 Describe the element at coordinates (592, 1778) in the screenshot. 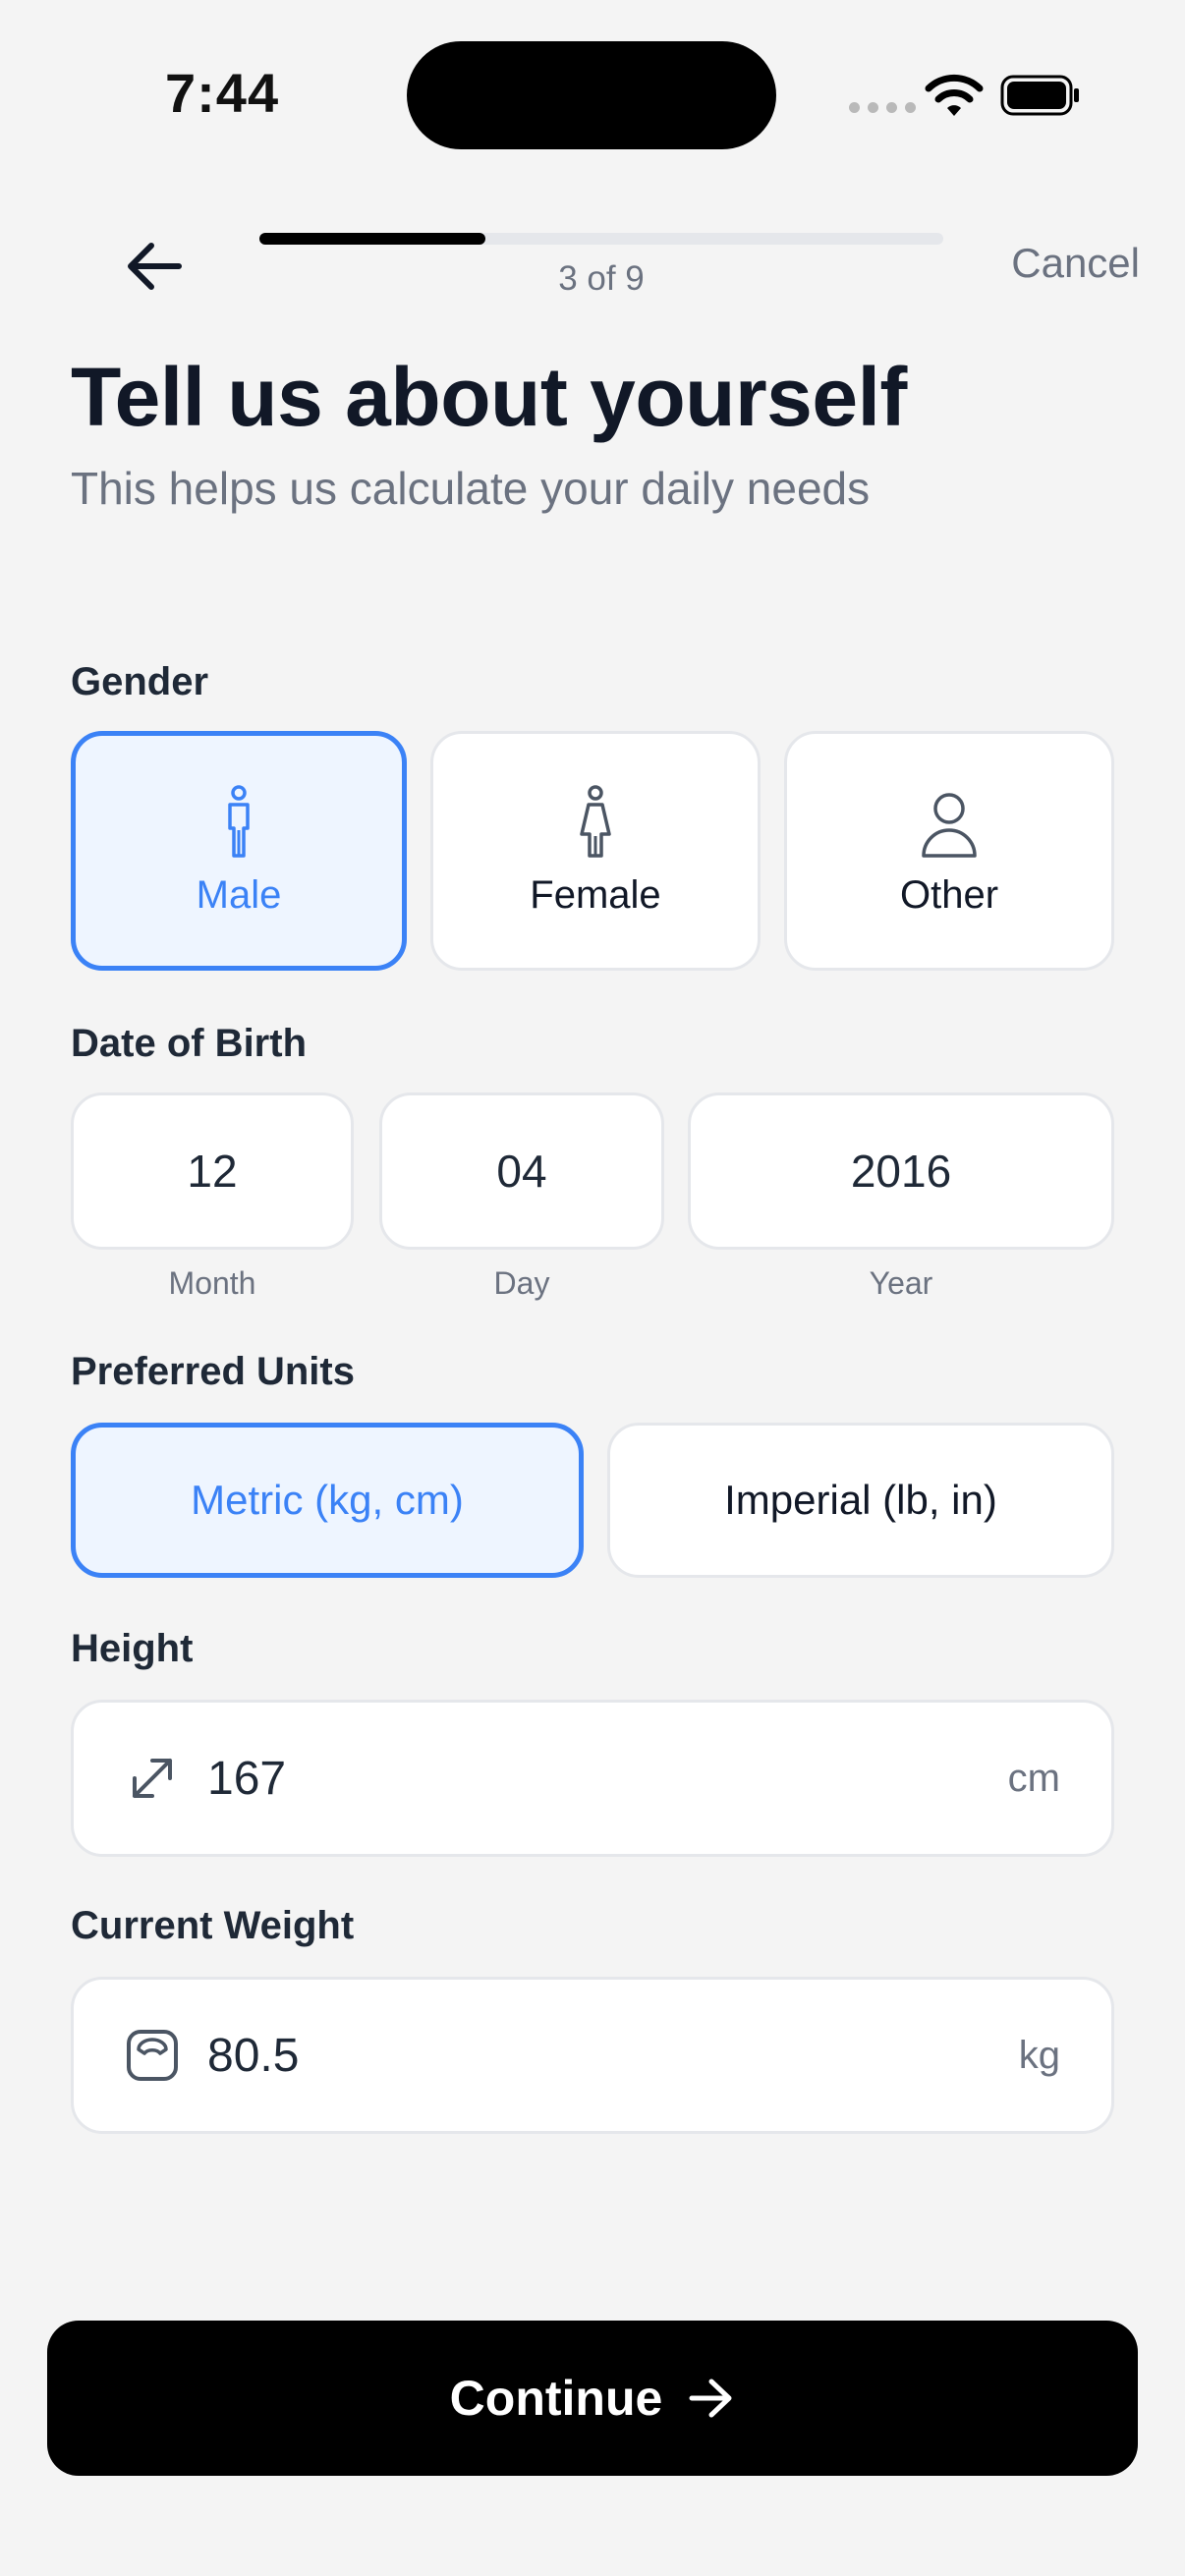

I see `height-input: 167 cm` at that location.